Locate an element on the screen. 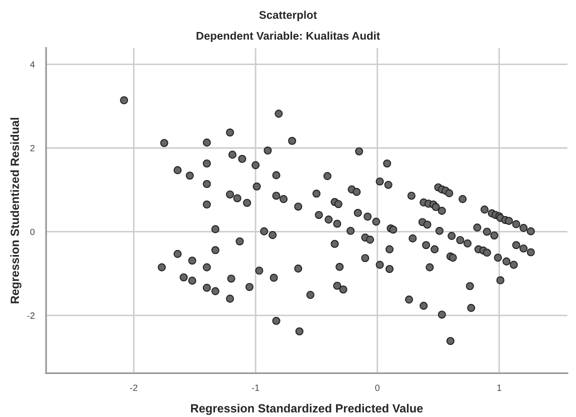  chart-title: Scatterplot is located at coordinates (288, 16).